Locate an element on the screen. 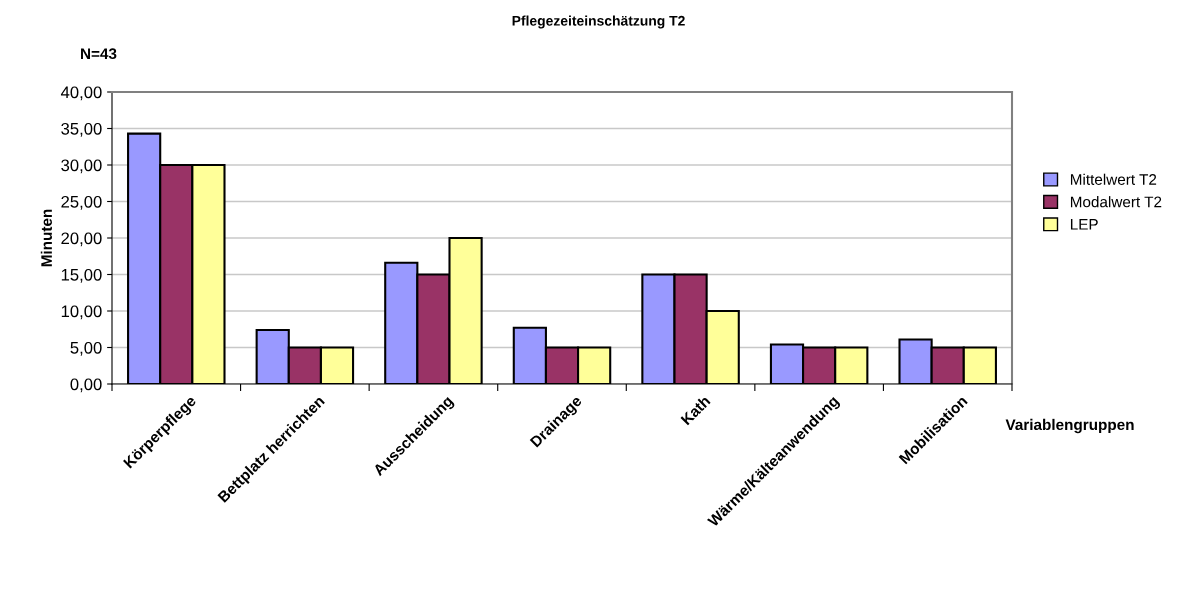 This screenshot has width=1197, height=610. x-axis-title: Variablengruppen is located at coordinates (1069, 426).